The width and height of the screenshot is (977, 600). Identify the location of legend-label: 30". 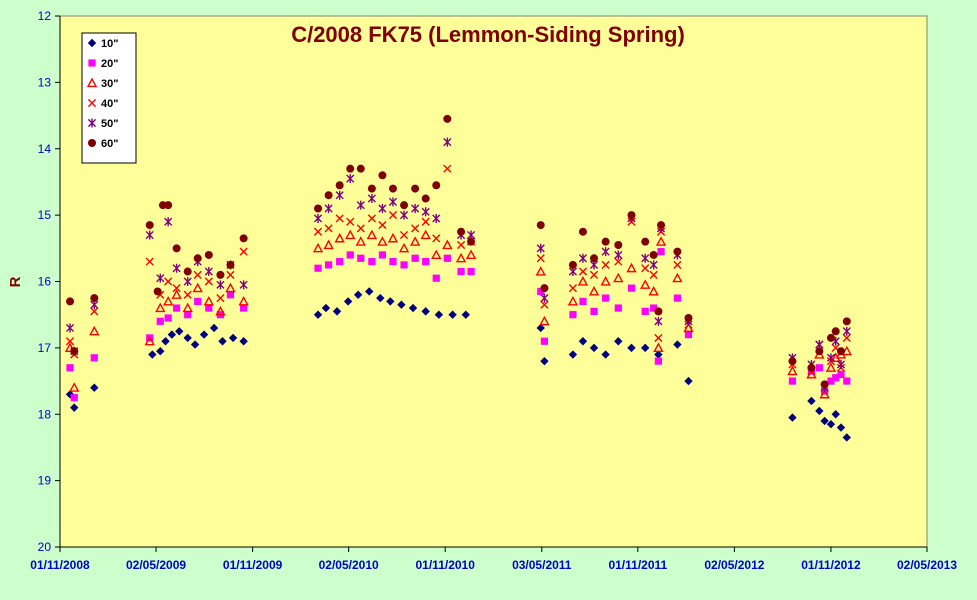
(109, 84).